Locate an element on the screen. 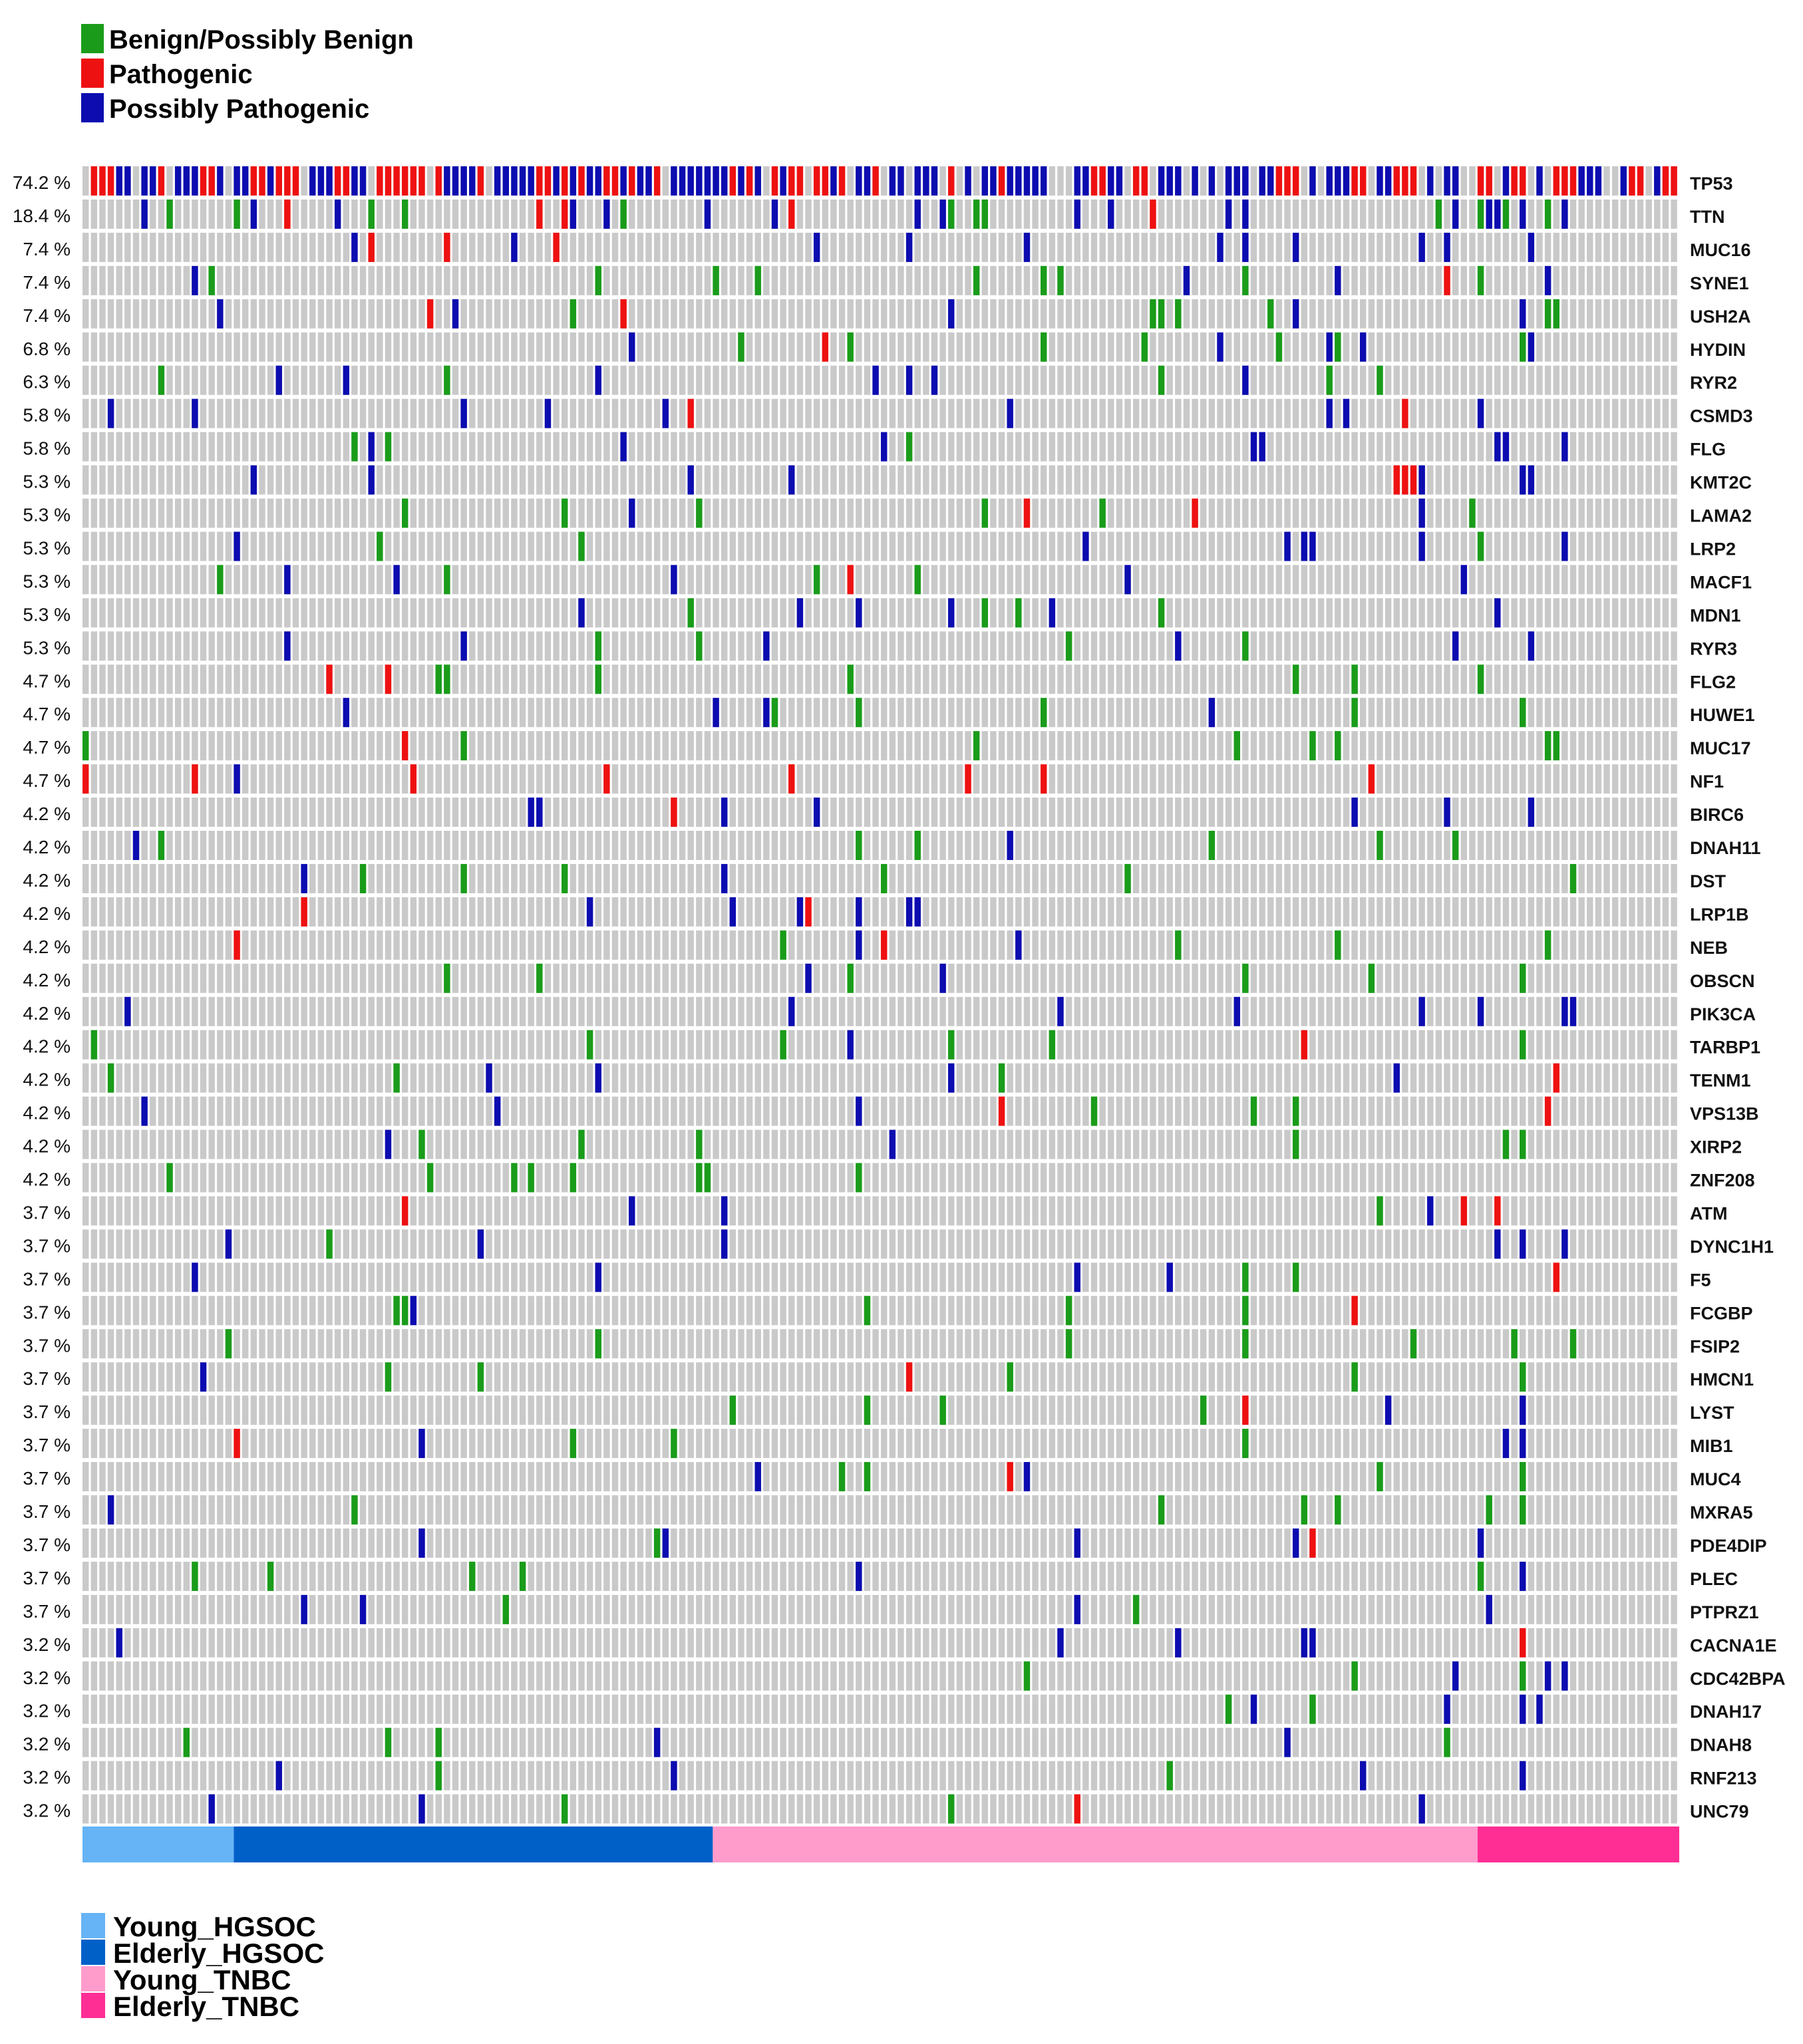 The width and height of the screenshot is (1803, 2044). gene-row-atm is located at coordinates (879, 1211).